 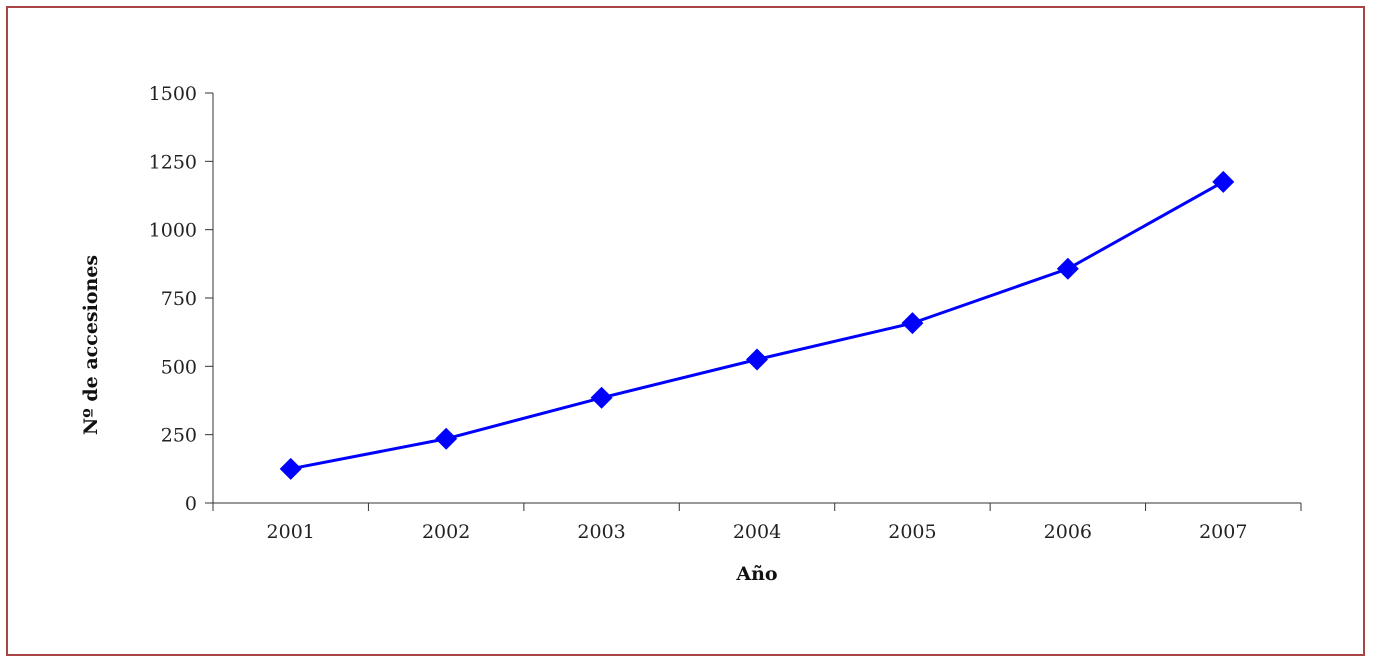 I want to click on y-tick-label: 500, so click(x=179, y=367).